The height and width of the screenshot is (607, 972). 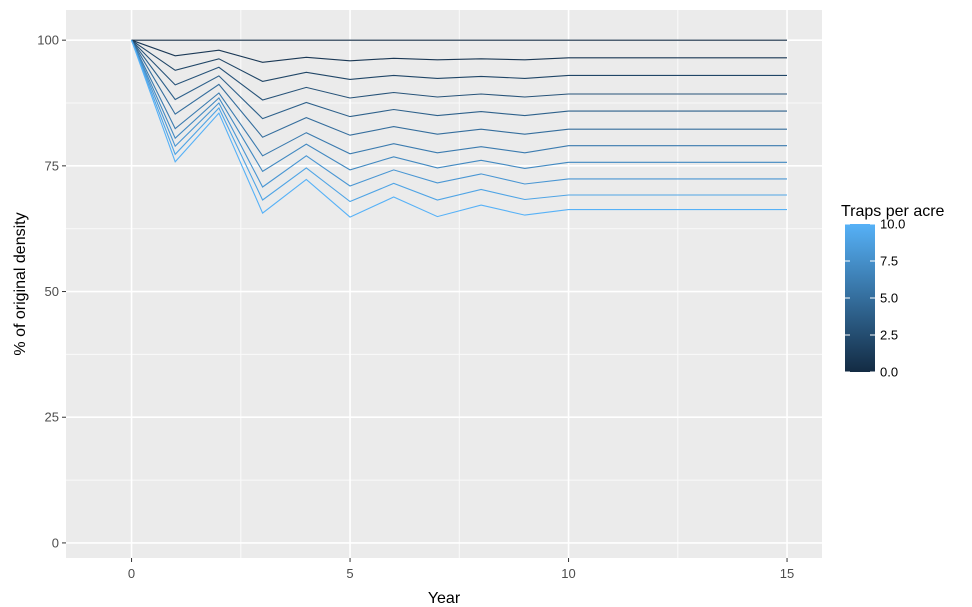 What do you see at coordinates (20, 283) in the screenshot?
I see `y-axis-title: % of original density` at bounding box center [20, 283].